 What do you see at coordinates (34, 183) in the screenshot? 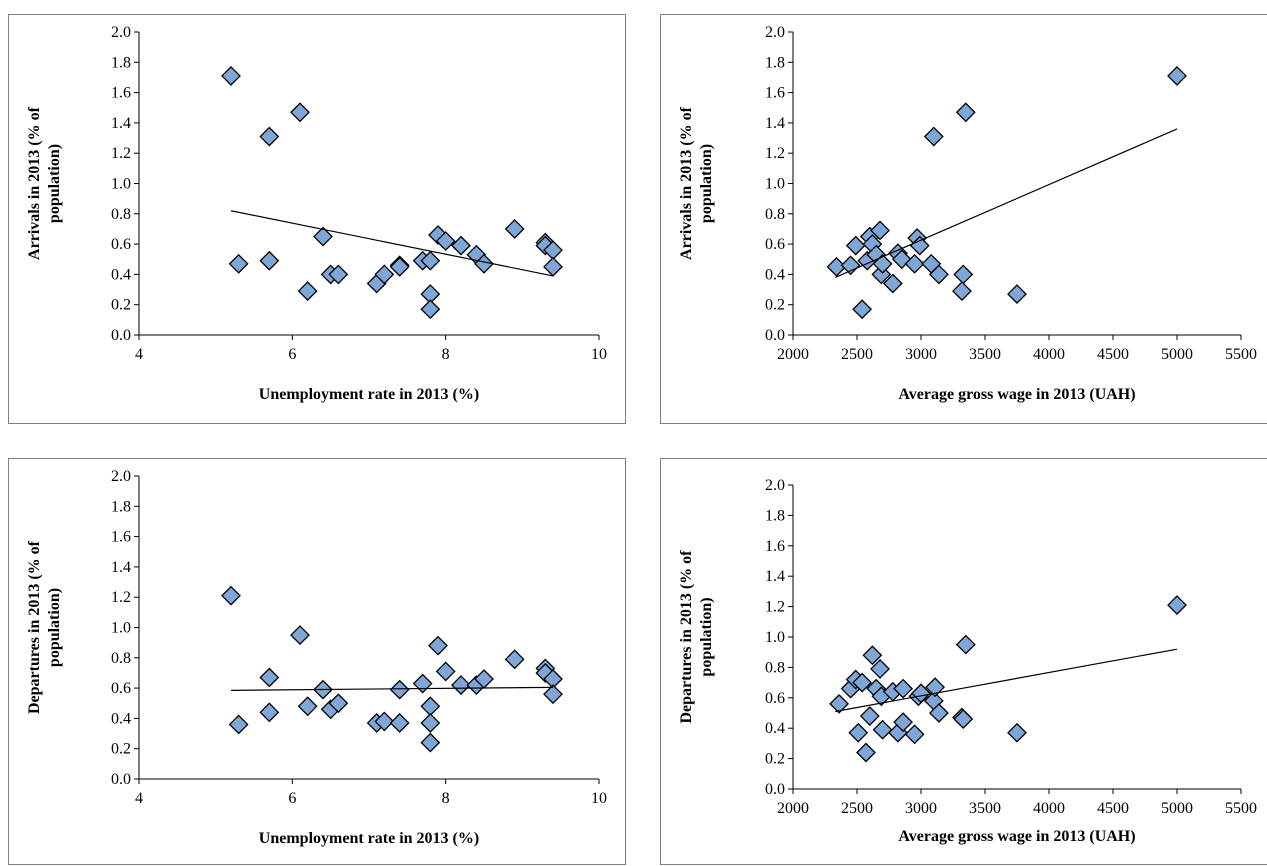
I see `y-axis-title: Arrivals in 2013 (% of` at bounding box center [34, 183].